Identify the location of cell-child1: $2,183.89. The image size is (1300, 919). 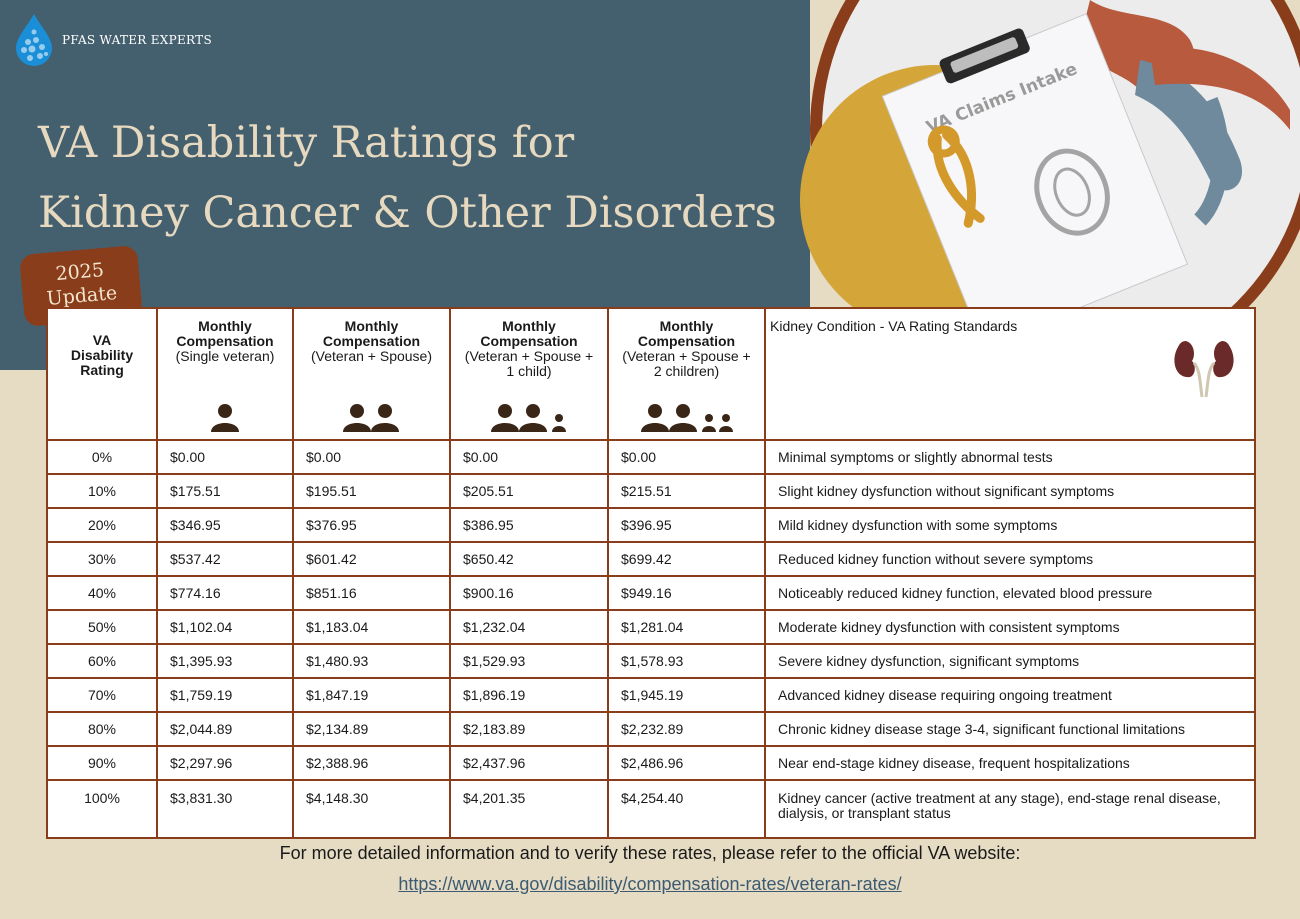
(529, 729).